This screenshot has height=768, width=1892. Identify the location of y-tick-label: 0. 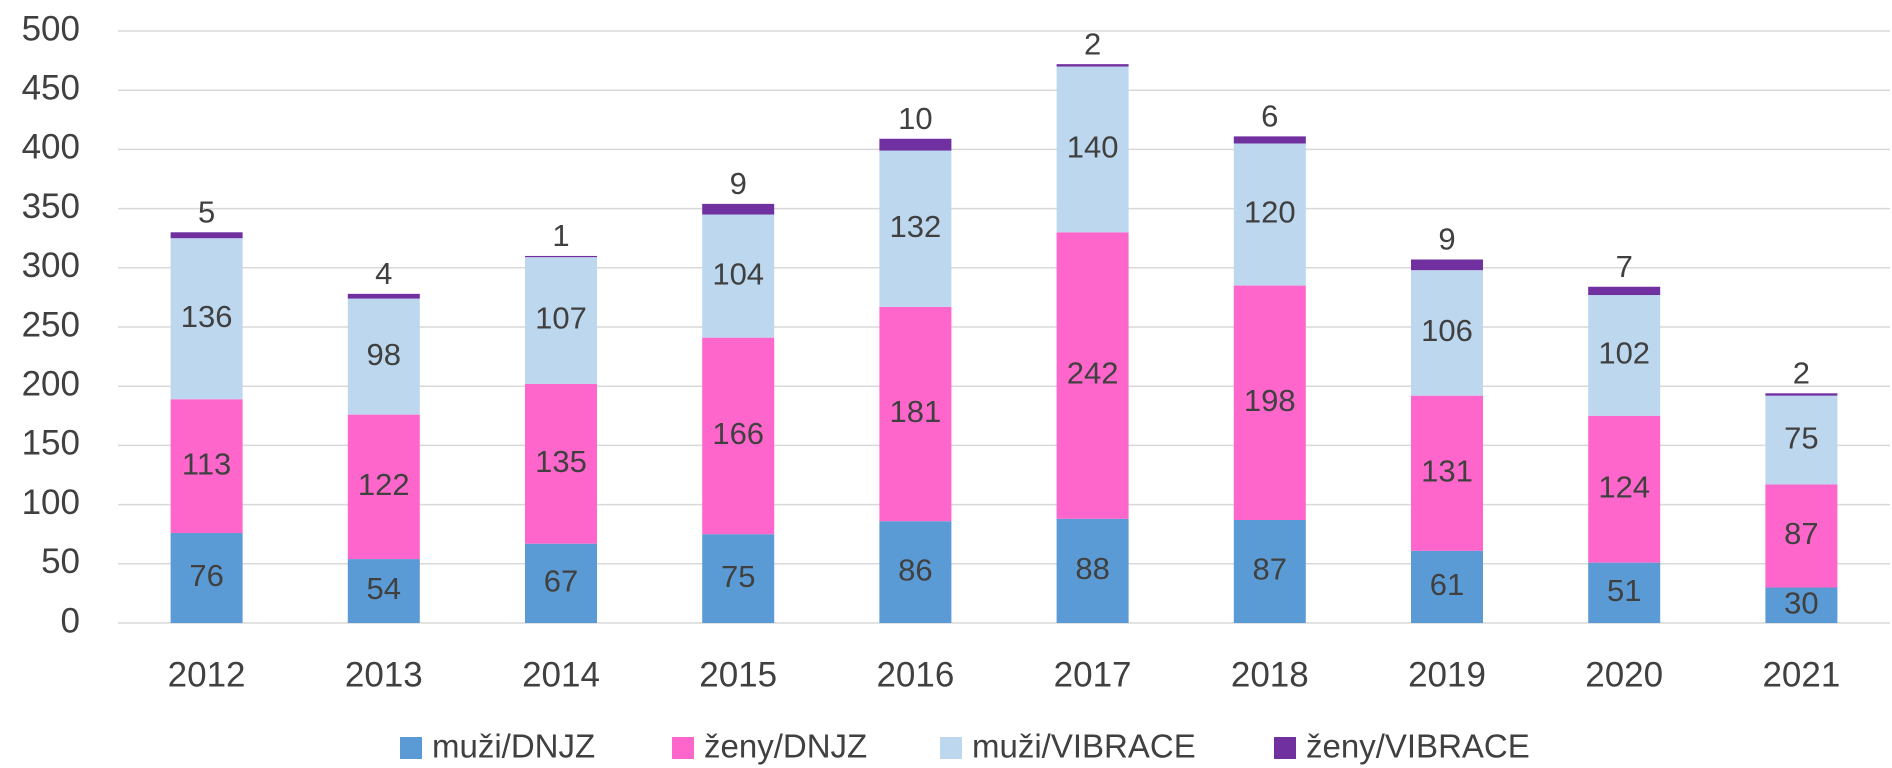
(70, 620).